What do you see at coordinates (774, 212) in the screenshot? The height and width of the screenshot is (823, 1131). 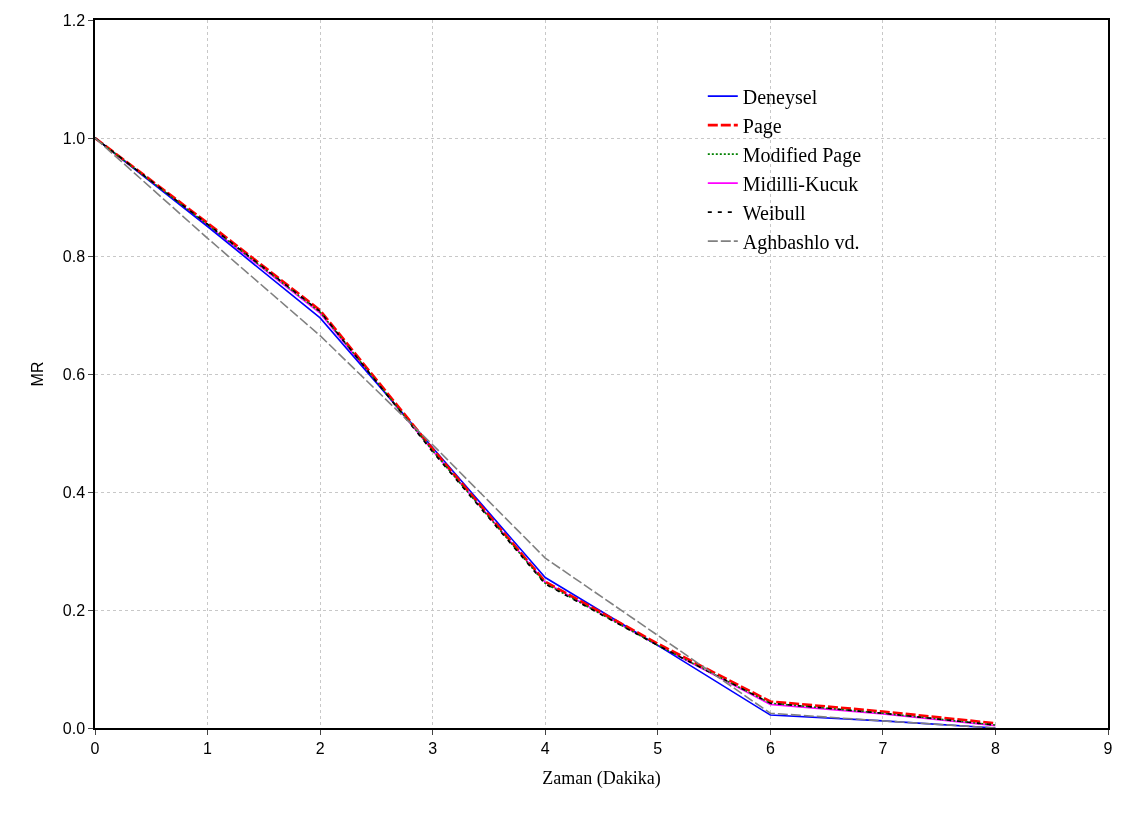 I see `legend-label: Weibull` at bounding box center [774, 212].